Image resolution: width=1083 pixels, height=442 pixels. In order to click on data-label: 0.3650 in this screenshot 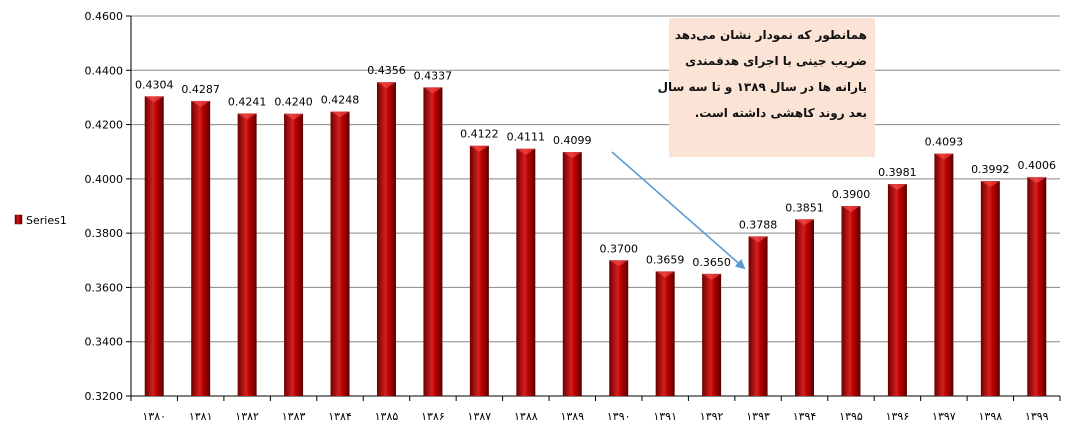, I will do `click(711, 262)`.